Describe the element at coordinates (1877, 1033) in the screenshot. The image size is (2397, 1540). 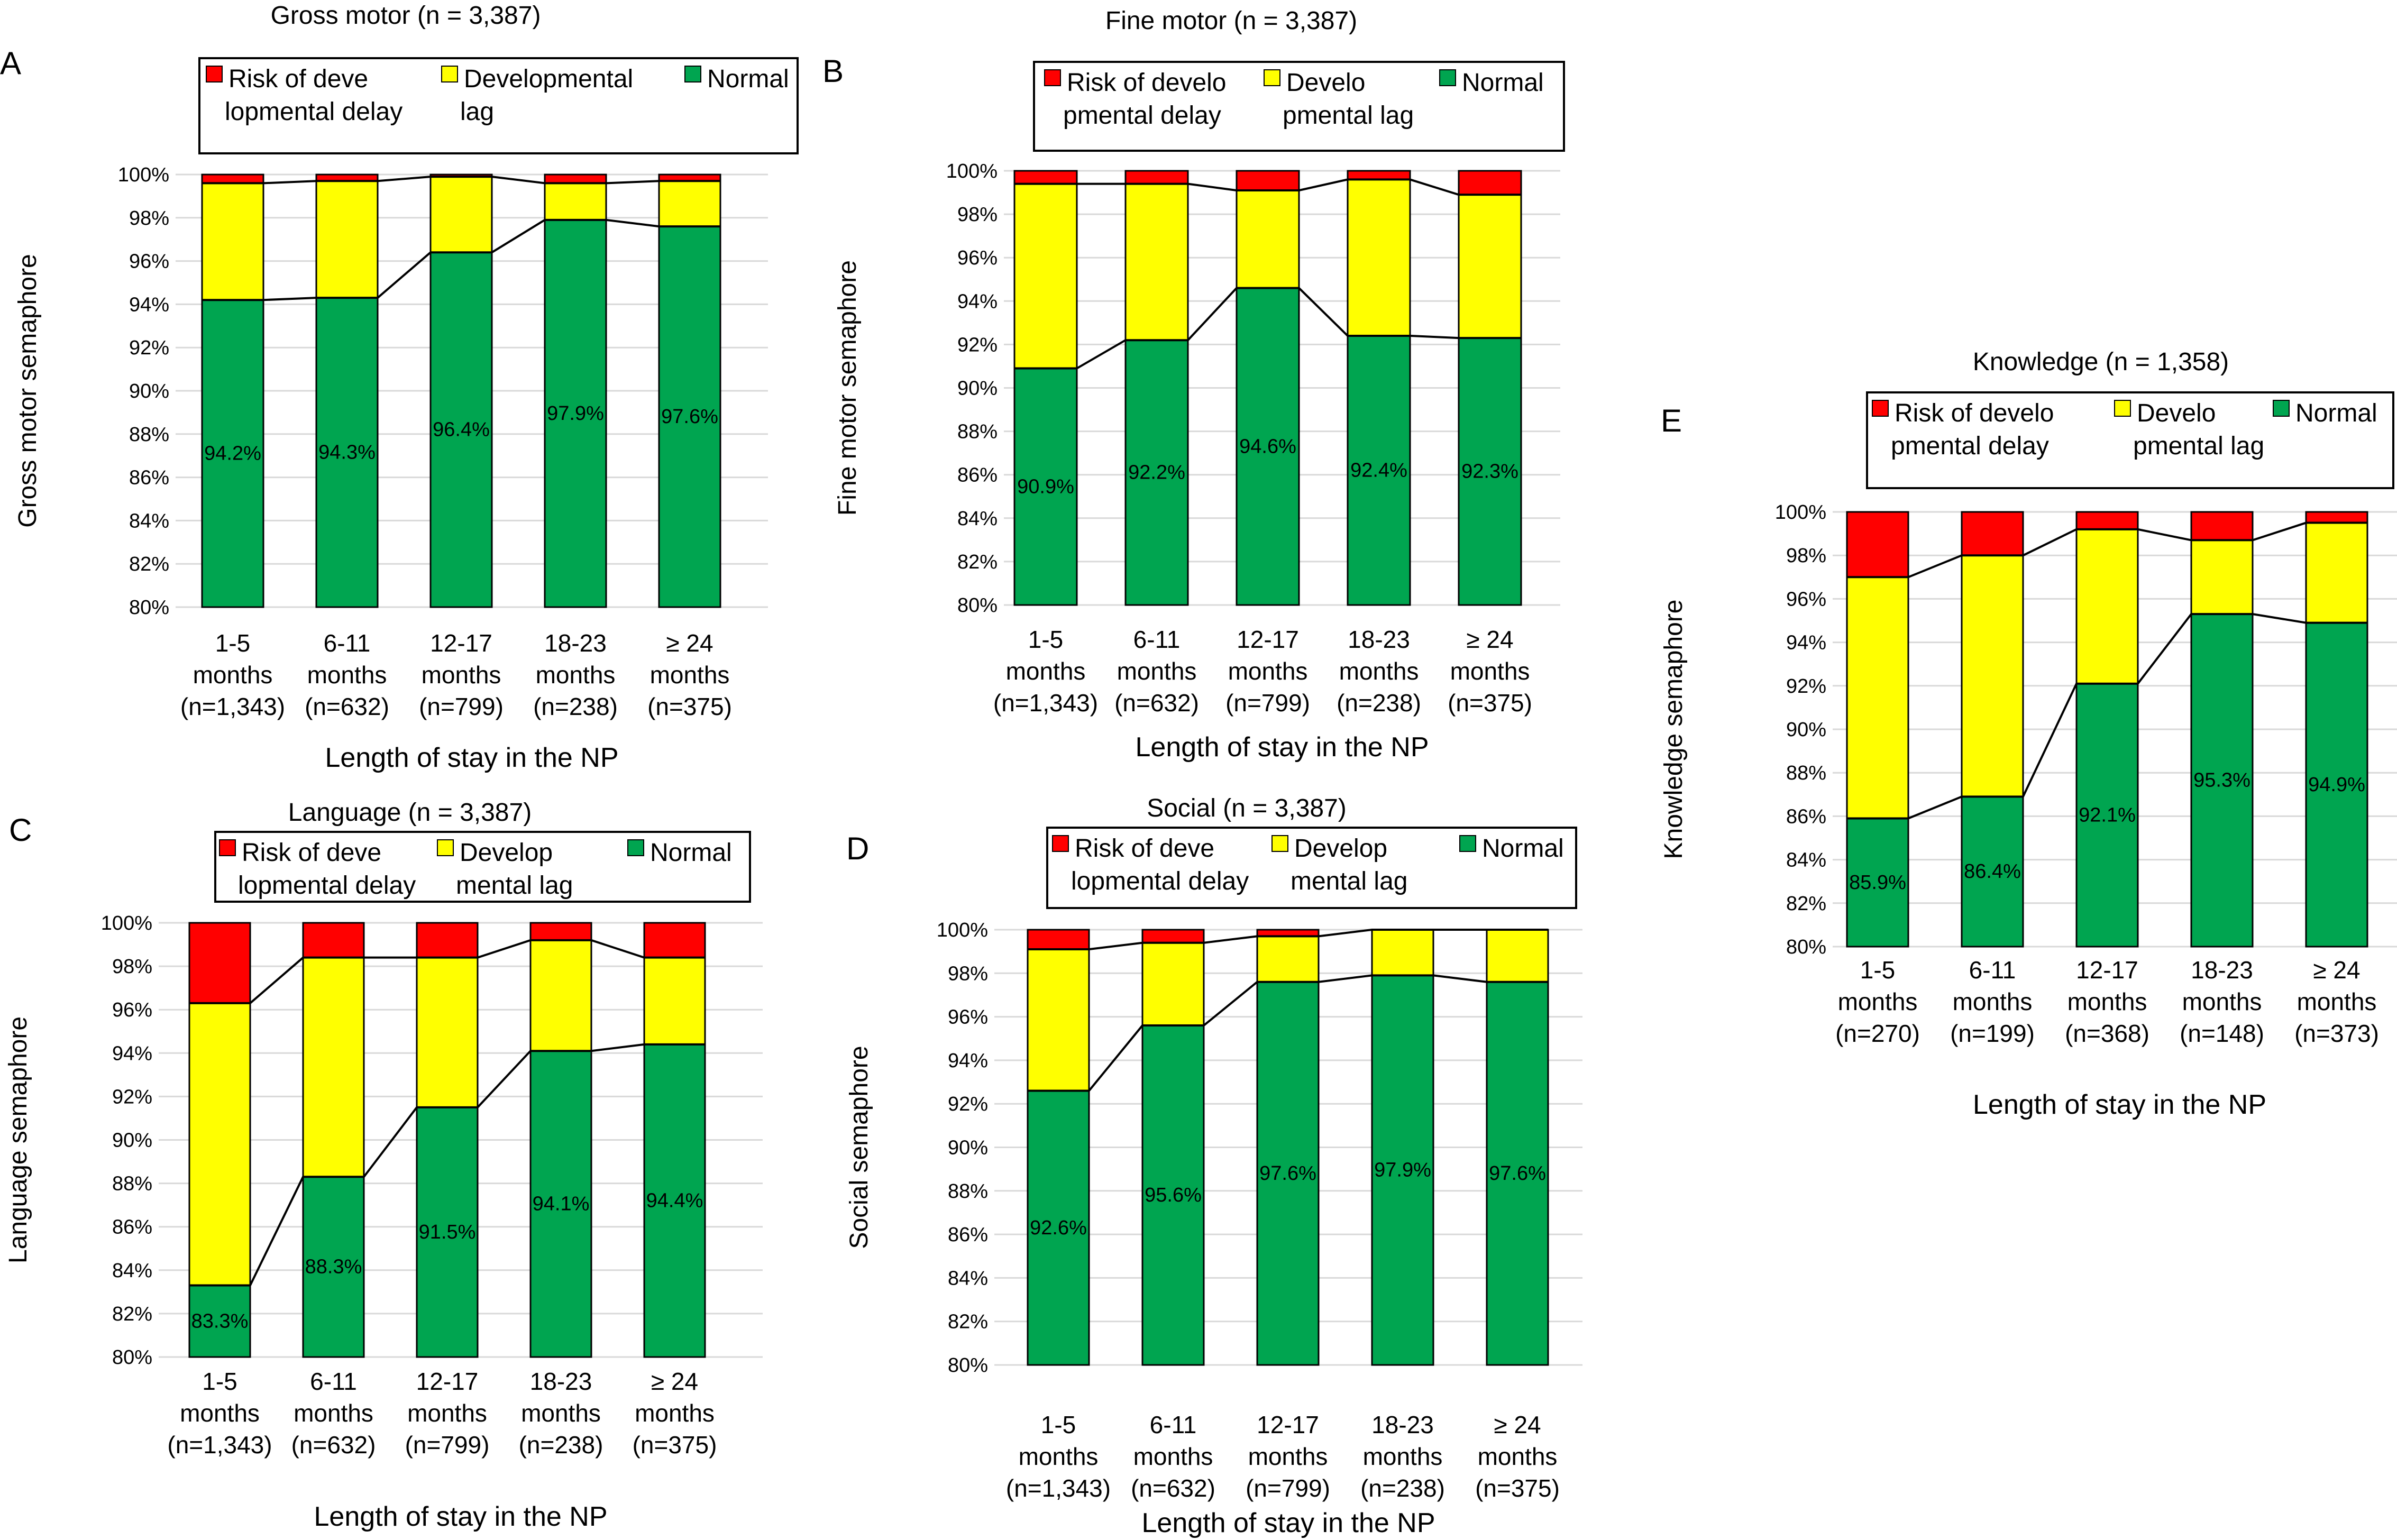
I see `category-label: (n=270)` at that location.